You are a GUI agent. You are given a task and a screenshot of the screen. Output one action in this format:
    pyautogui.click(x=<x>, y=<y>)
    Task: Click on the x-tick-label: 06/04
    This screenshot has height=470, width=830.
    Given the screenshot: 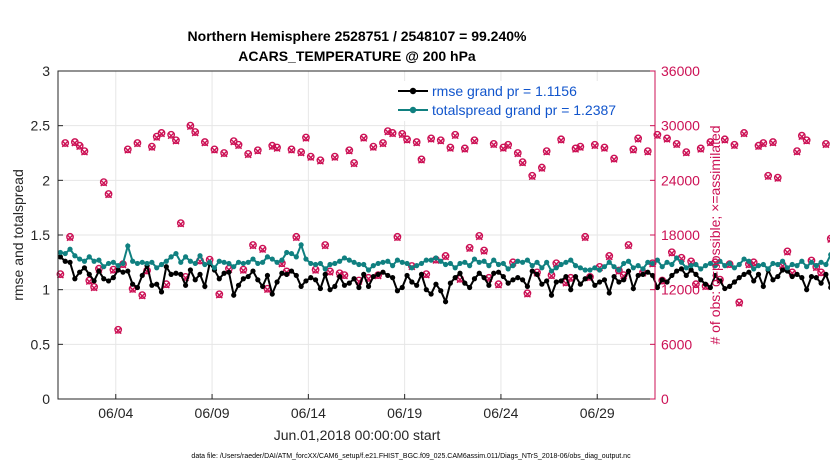 What is the action you would take?
    pyautogui.click(x=115, y=413)
    